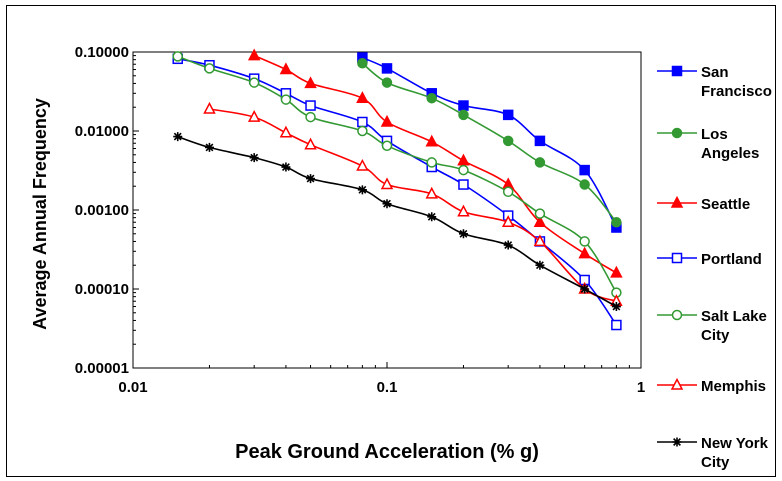  I want to click on legend-label: Portland, so click(731, 259).